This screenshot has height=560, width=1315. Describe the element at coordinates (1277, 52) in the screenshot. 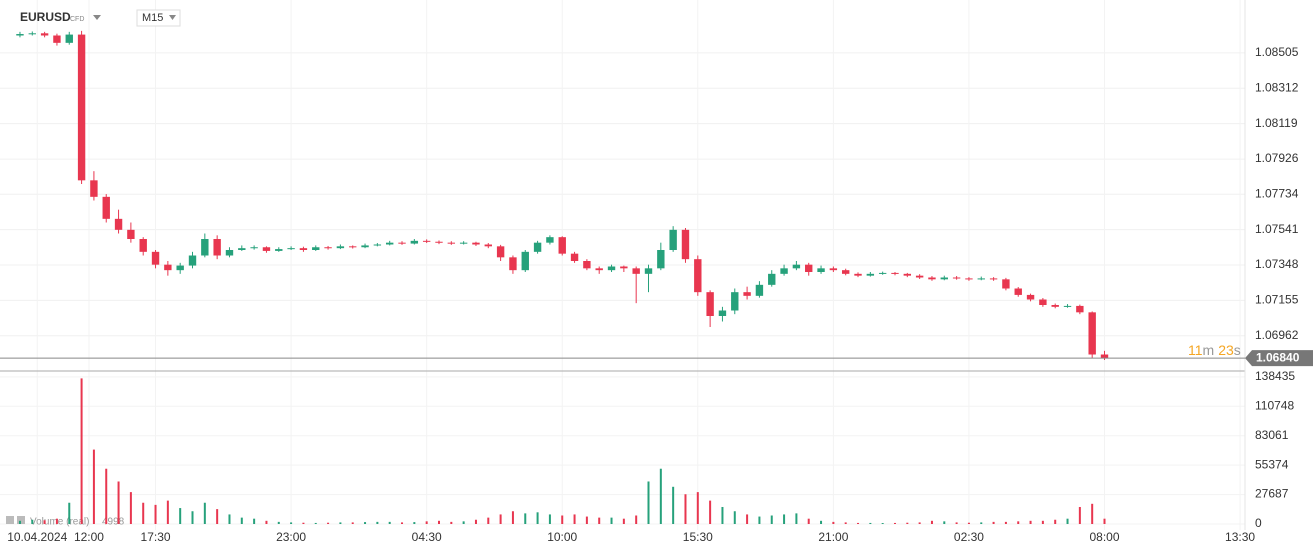

I see `y-tick-label: 1.08505` at that location.